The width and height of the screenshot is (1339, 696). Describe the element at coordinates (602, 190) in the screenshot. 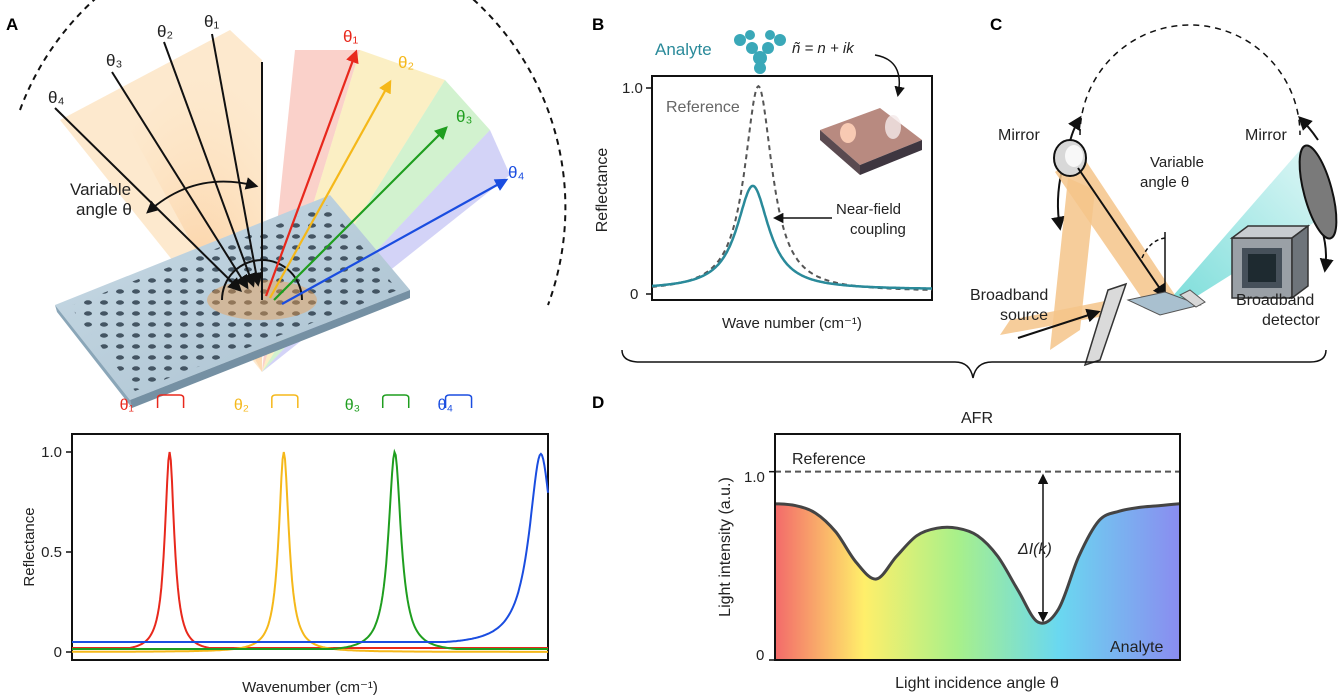

I see `chart-b-ylabel: Reflectance` at that location.